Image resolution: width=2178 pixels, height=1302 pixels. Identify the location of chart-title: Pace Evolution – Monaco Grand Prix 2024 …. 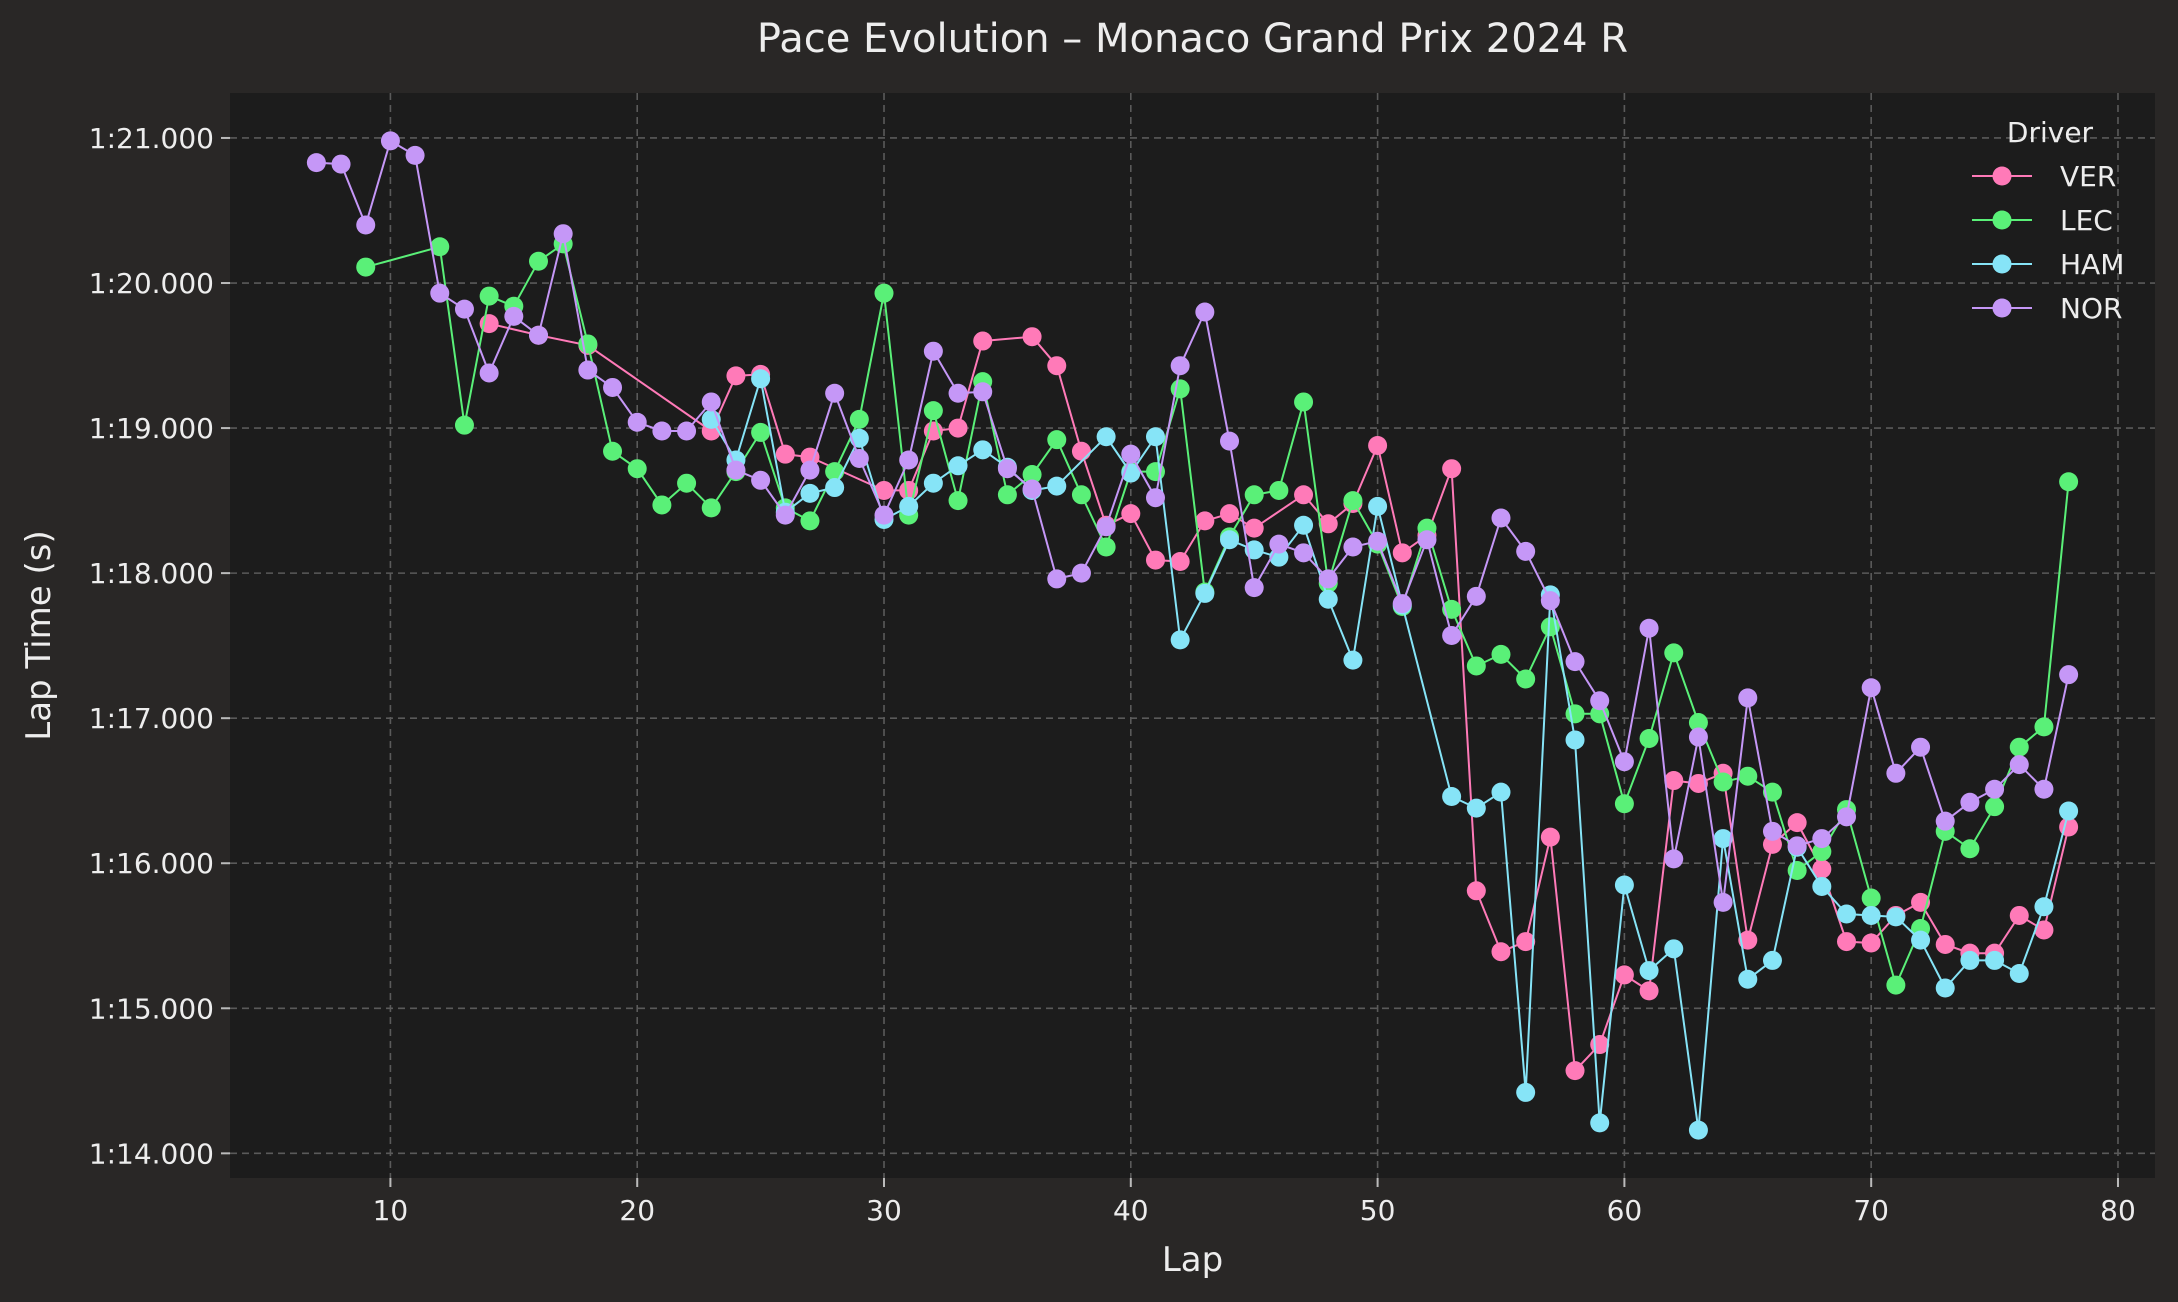
(1192, 39).